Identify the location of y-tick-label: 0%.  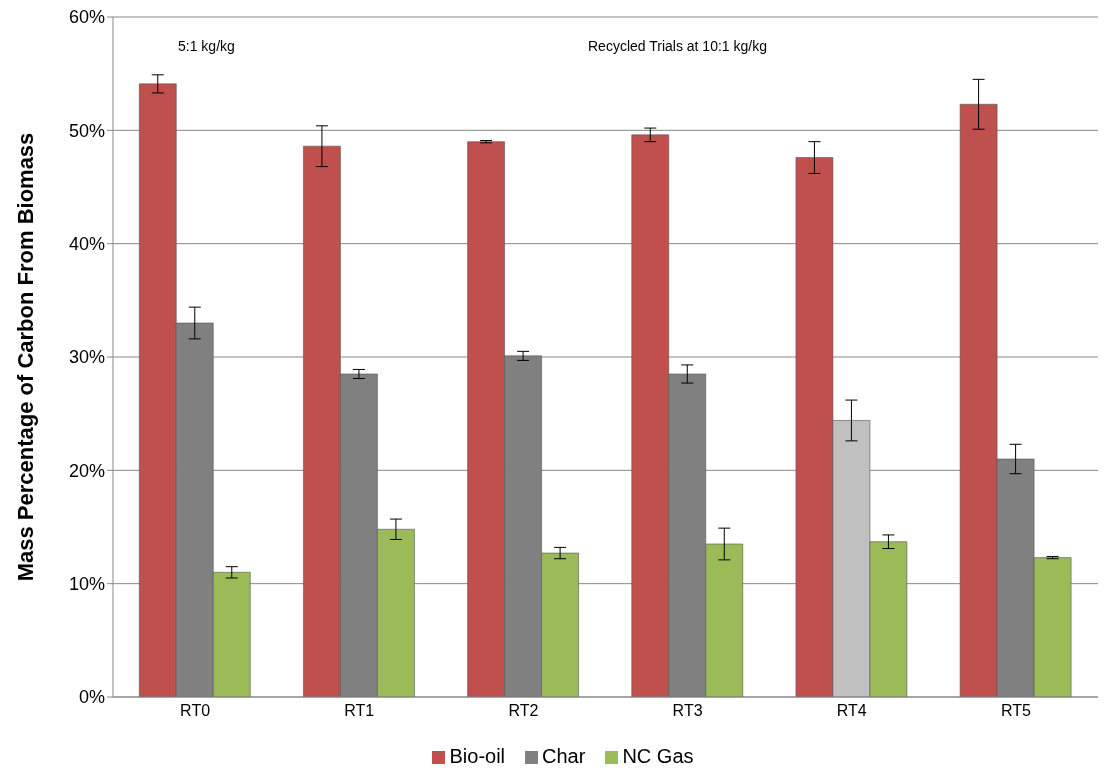
(91, 697).